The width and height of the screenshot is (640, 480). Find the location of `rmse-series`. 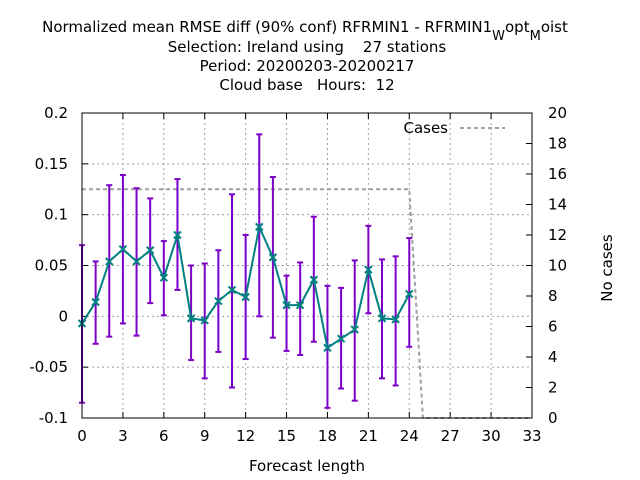

rmse-series is located at coordinates (245, 287).